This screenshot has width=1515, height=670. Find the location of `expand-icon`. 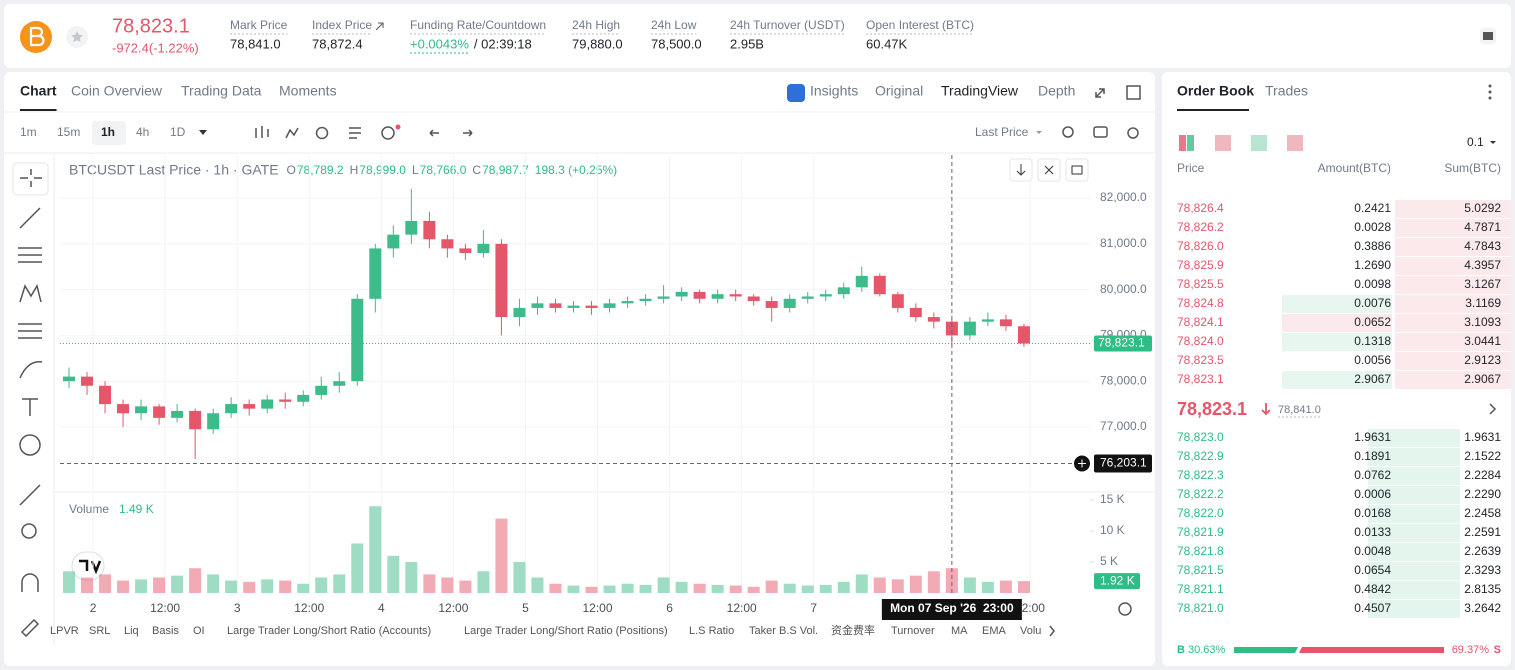

expand-icon is located at coordinates (1100, 93).